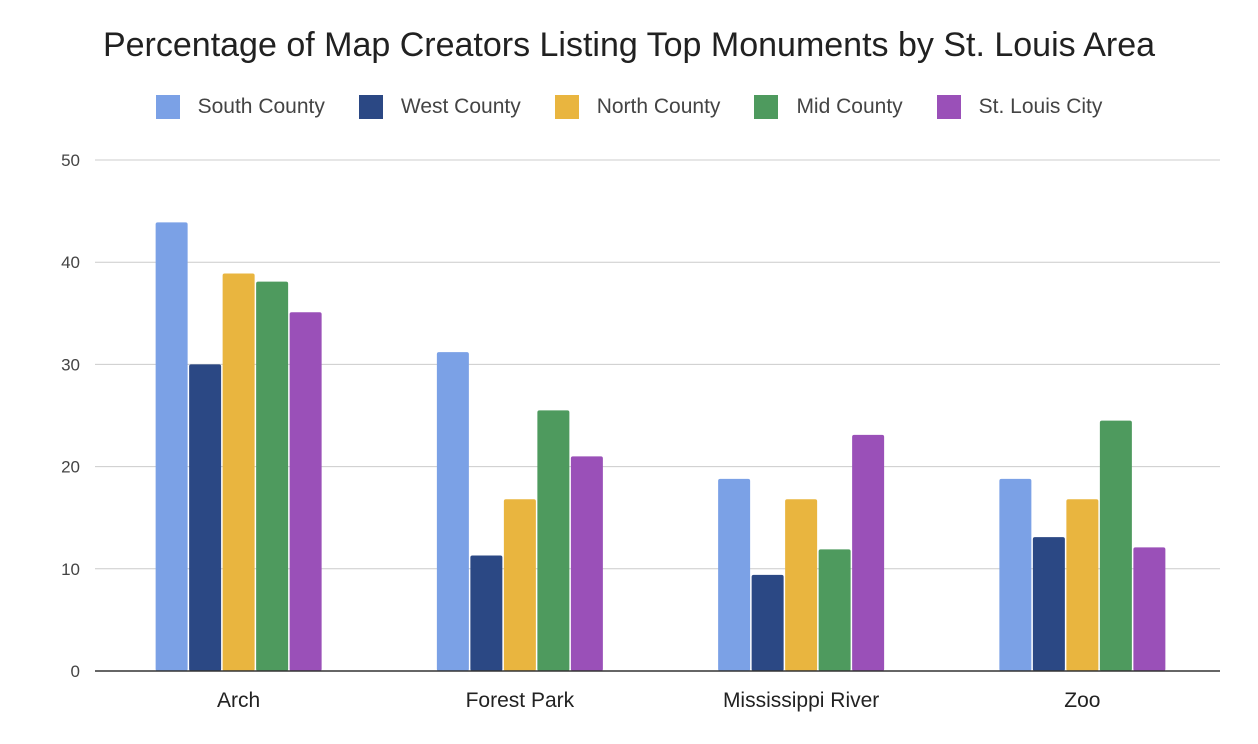 Image resolution: width=1258 pixels, height=744 pixels. I want to click on legend-item-south-county: South County, so click(240, 107).